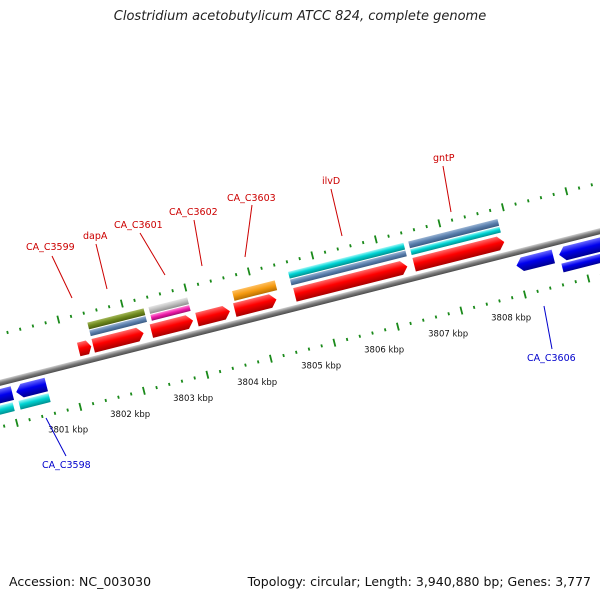 Image resolution: width=600 pixels, height=600 pixels. I want to click on ruler-tick-label: 3808 kbp, so click(511, 319).